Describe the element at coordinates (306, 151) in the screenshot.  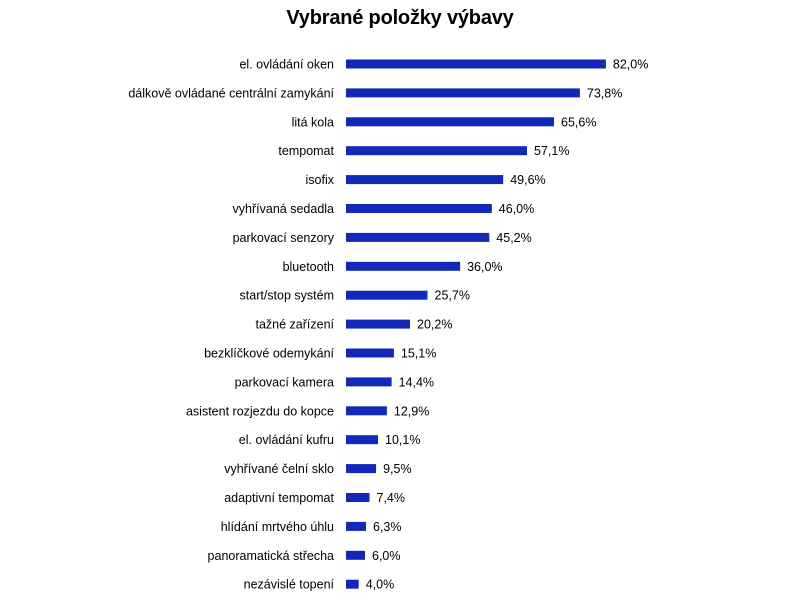
I see `category-label: tempomat` at that location.